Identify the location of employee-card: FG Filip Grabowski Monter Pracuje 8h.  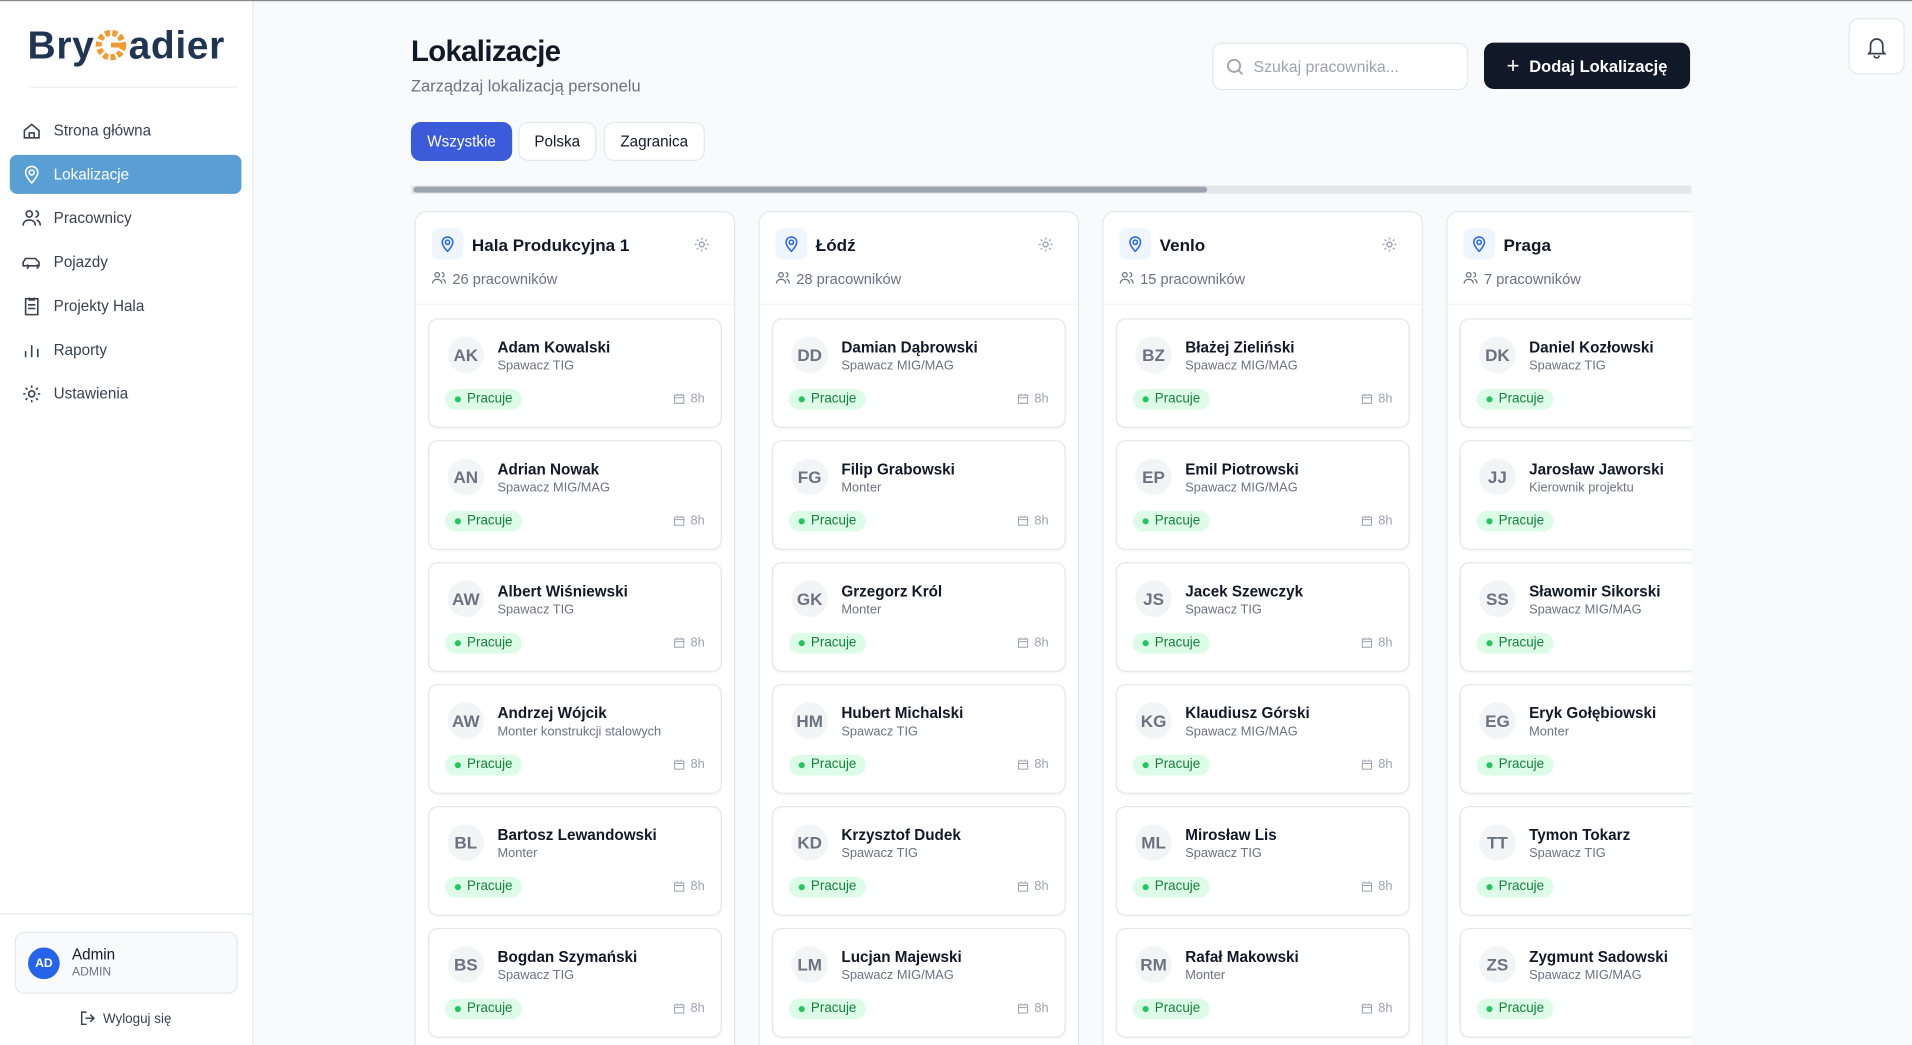
(918, 495).